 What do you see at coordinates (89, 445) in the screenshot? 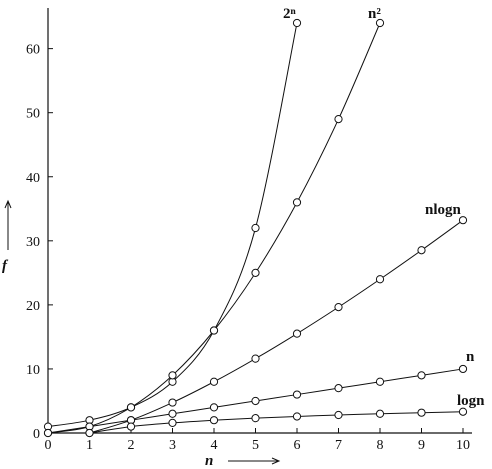
I see `x-tick-label: 1` at bounding box center [89, 445].